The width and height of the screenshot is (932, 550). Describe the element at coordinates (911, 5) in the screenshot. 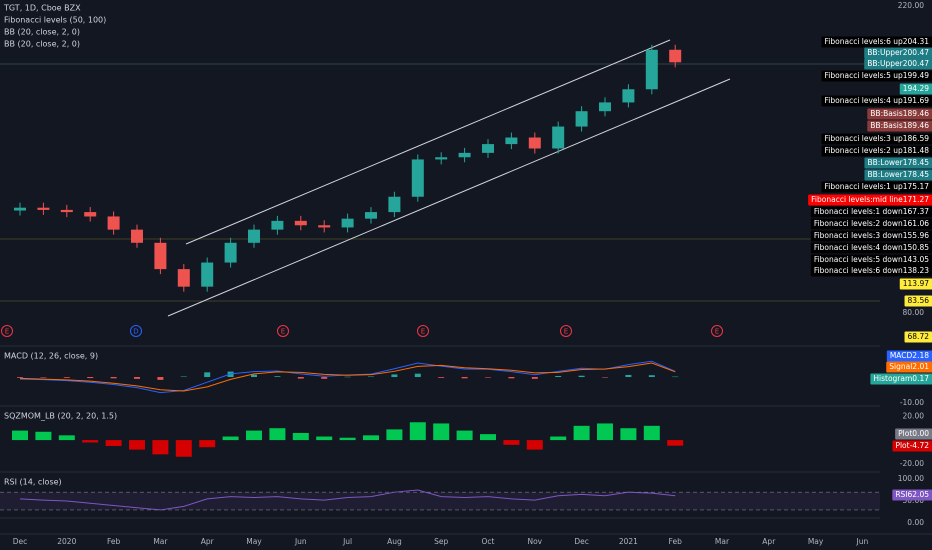

I see `y-tick-label: 220.00` at that location.